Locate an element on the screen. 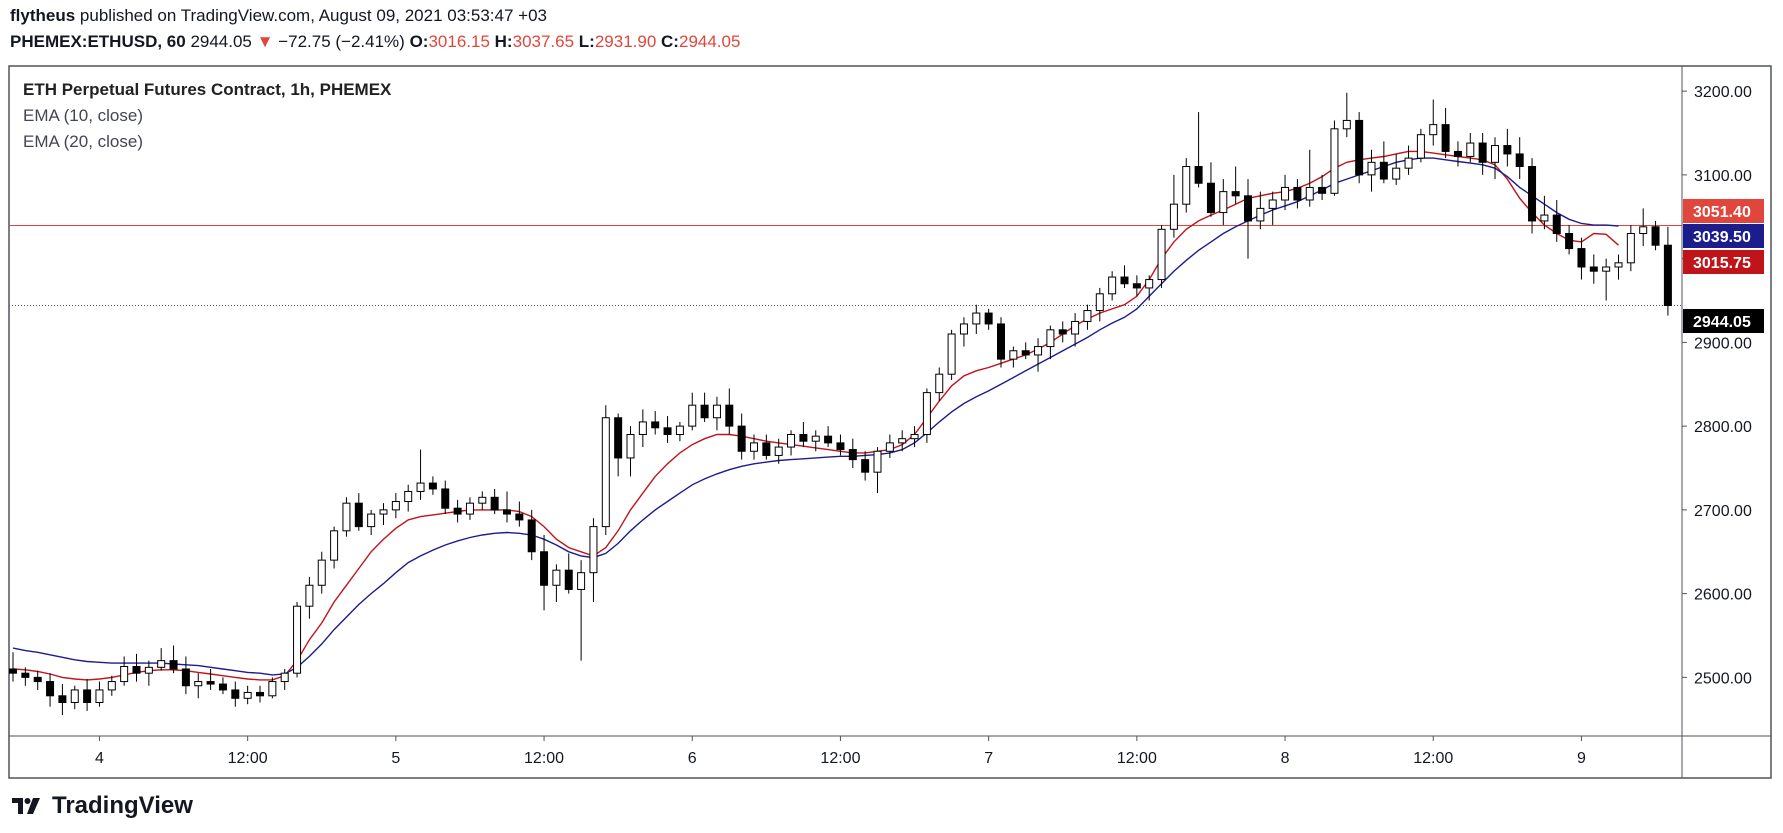 Image resolution: width=1783 pixels, height=833 pixels. open-label: O: is located at coordinates (419, 41).